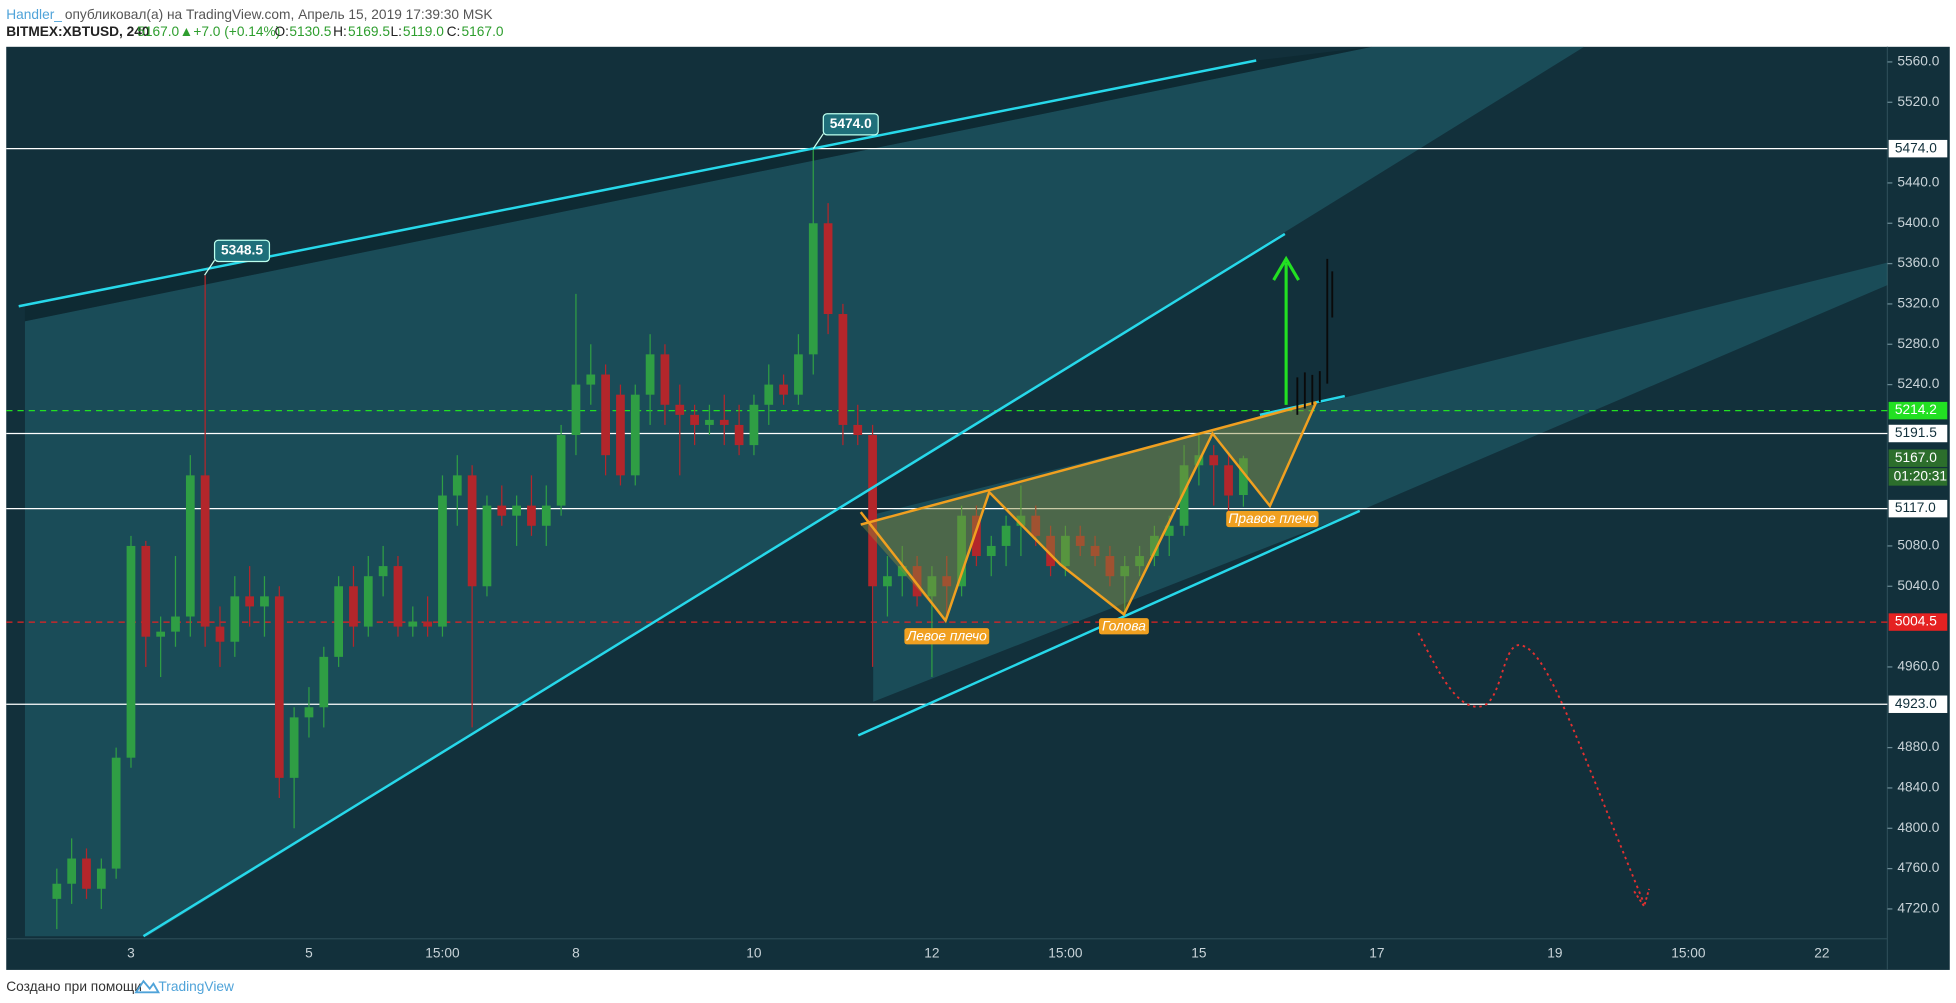 This screenshot has height=1003, width=1956. What do you see at coordinates (483, 30) in the screenshot?
I see `c: 5167.0` at bounding box center [483, 30].